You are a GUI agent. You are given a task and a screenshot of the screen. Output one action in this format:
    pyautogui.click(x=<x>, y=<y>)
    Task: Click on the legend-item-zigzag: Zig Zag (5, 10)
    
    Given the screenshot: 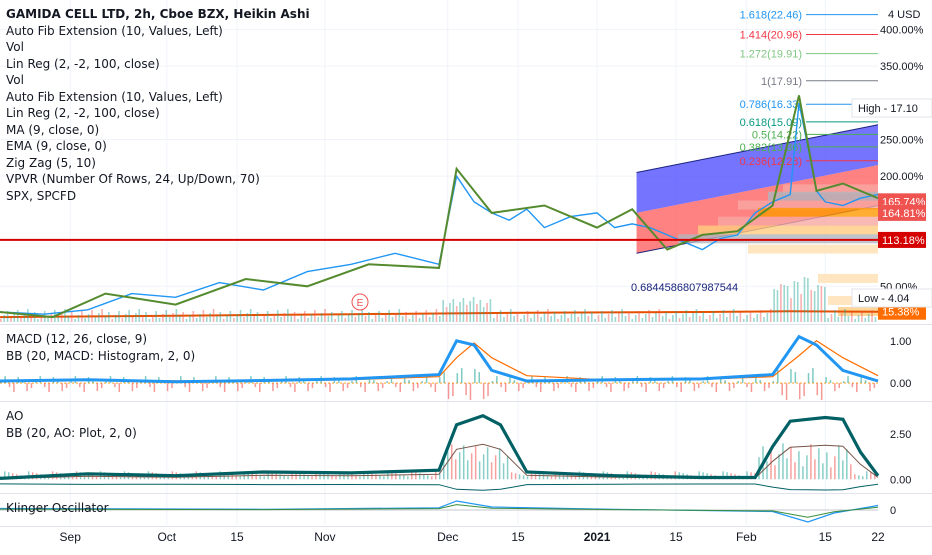 What is the action you would take?
    pyautogui.click(x=51, y=162)
    